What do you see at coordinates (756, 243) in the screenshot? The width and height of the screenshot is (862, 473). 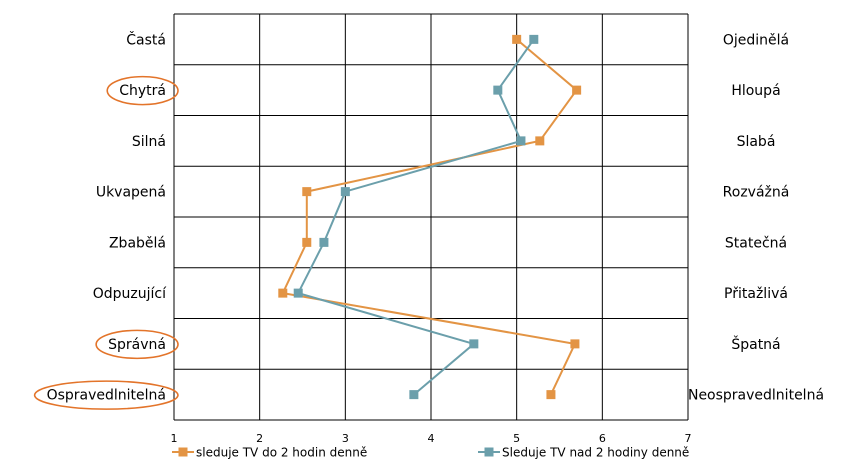 I see `right-label: Statečná` at bounding box center [756, 243].